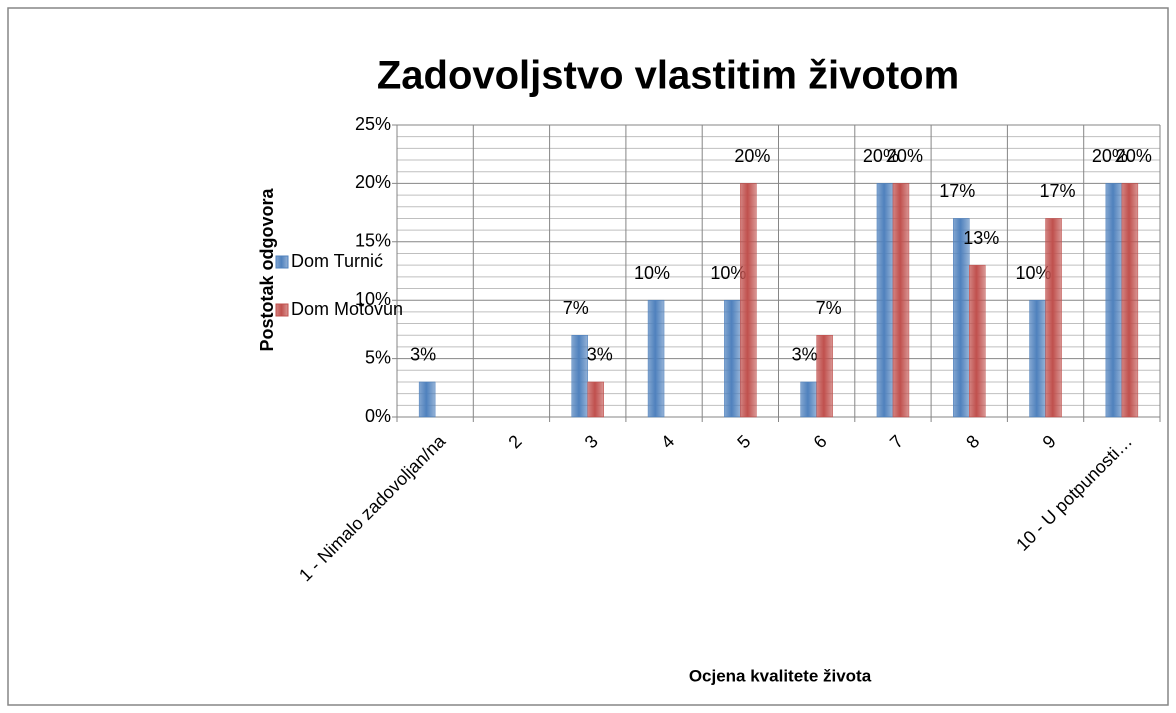 This screenshot has height=713, width=1176. Describe the element at coordinates (668, 76) in the screenshot. I see `chart-title: Zadovoljstvo vlastitim životom` at that location.